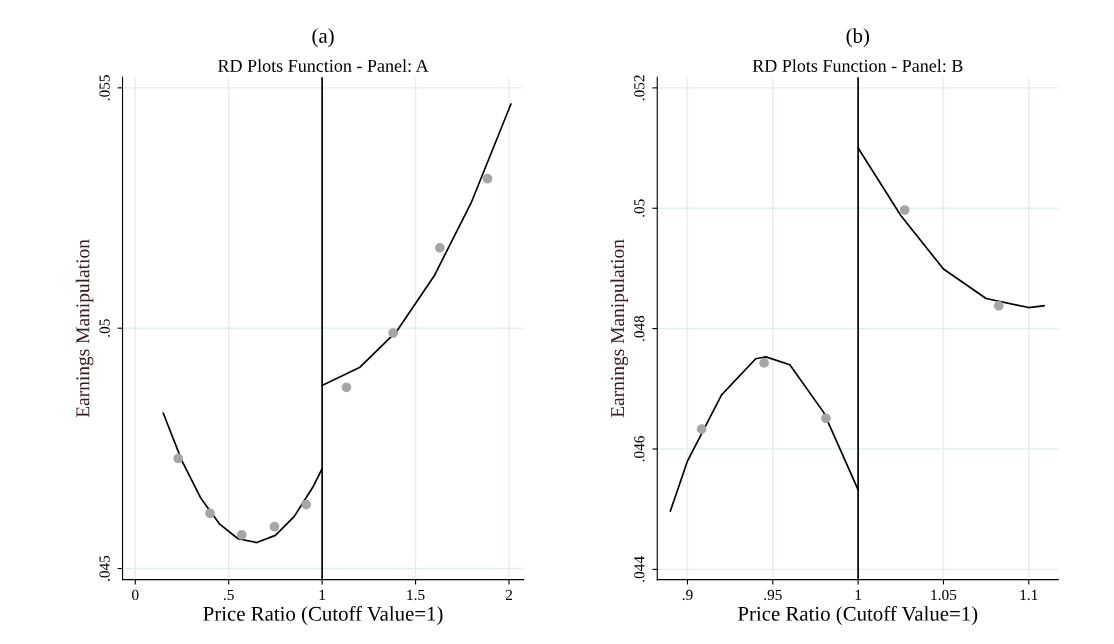  Describe the element at coordinates (228, 595) in the screenshot. I see `x-tick-label: .5` at that location.